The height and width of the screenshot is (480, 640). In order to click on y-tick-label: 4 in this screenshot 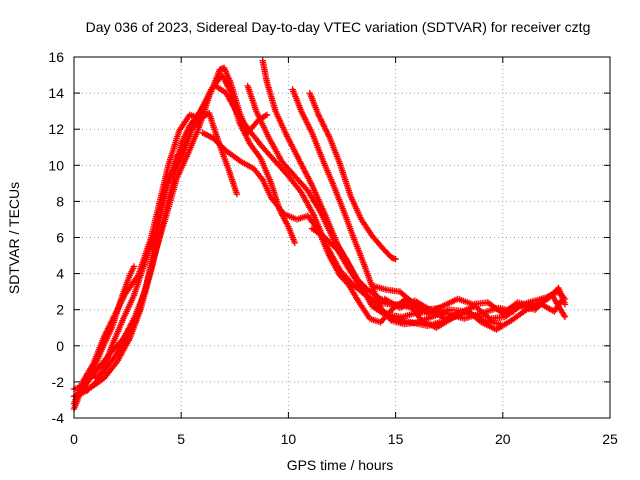, I will do `click(60, 274)`.